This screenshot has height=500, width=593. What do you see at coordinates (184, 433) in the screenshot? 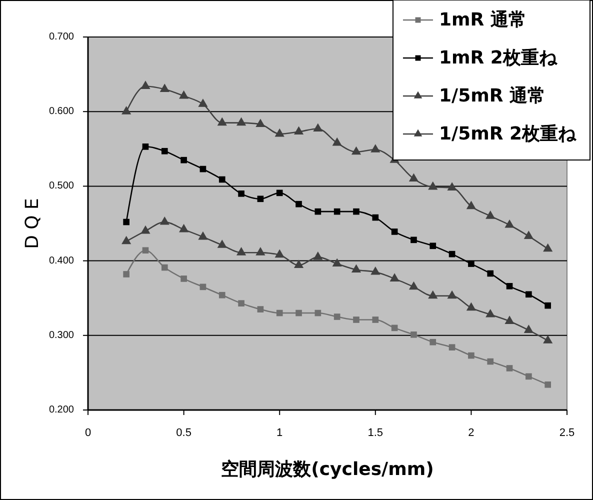
I see `x-tick-label: 0.5` at bounding box center [184, 433].